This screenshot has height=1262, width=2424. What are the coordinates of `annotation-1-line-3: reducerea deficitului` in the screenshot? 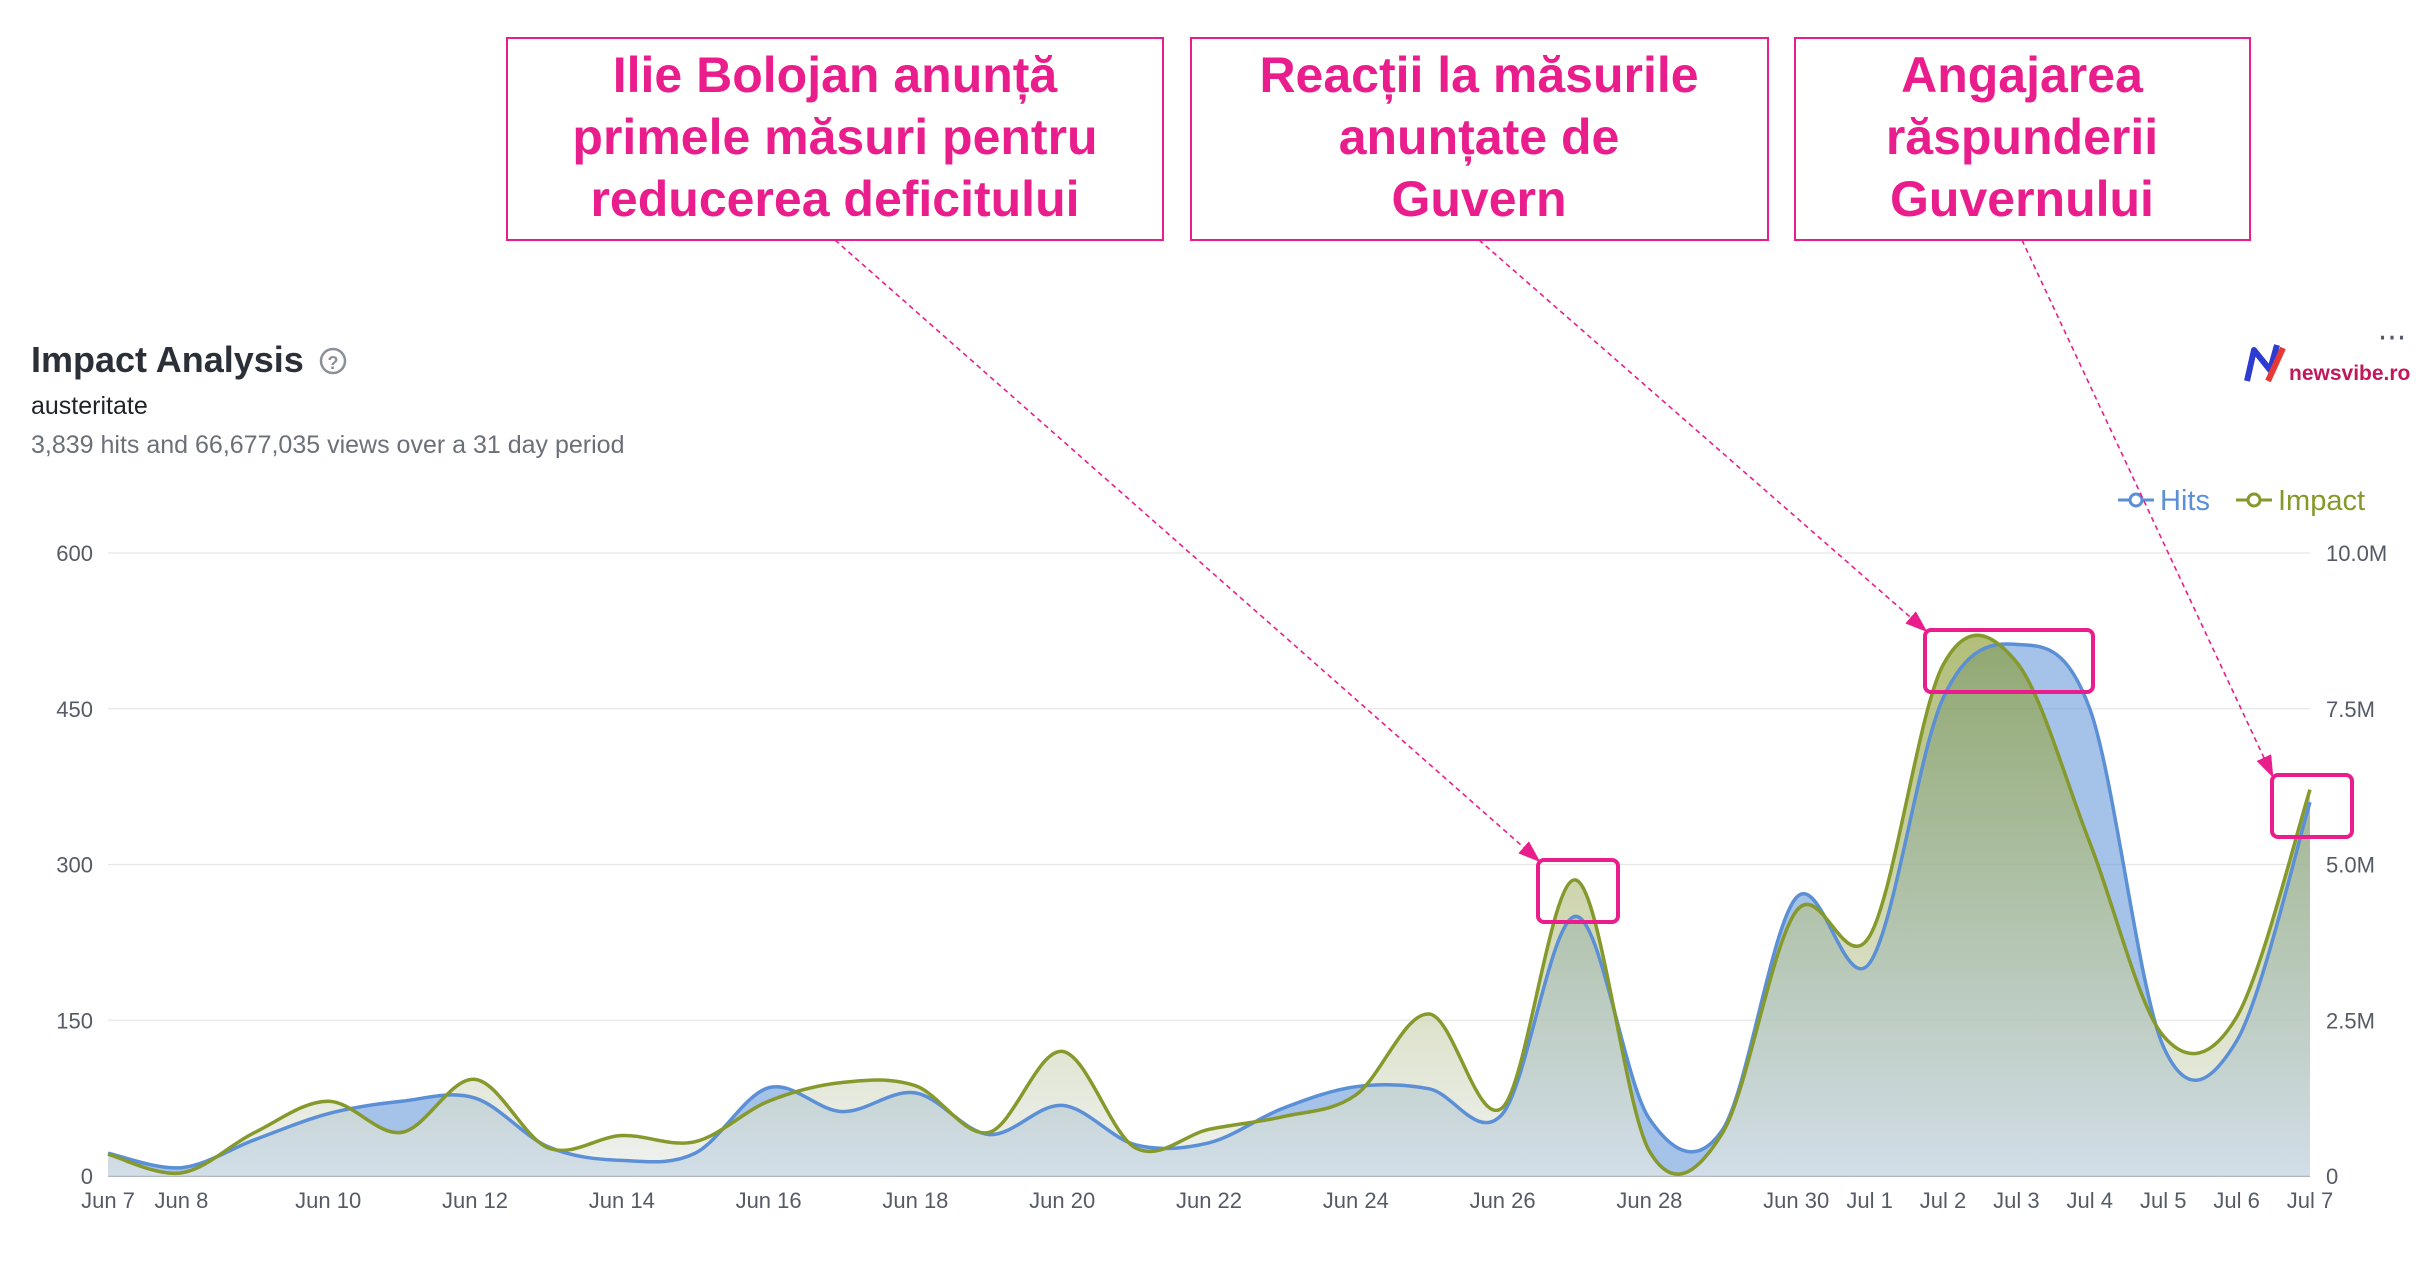 It's located at (834, 199).